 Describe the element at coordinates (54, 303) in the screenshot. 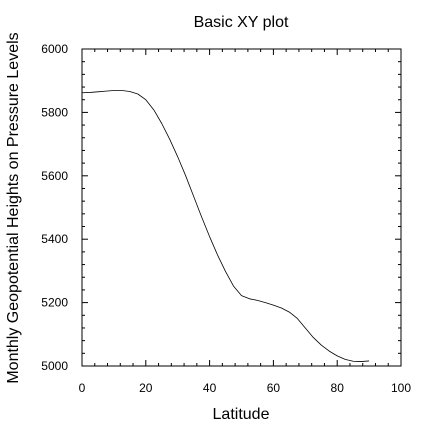

I see `y-tick-label: 5200` at that location.